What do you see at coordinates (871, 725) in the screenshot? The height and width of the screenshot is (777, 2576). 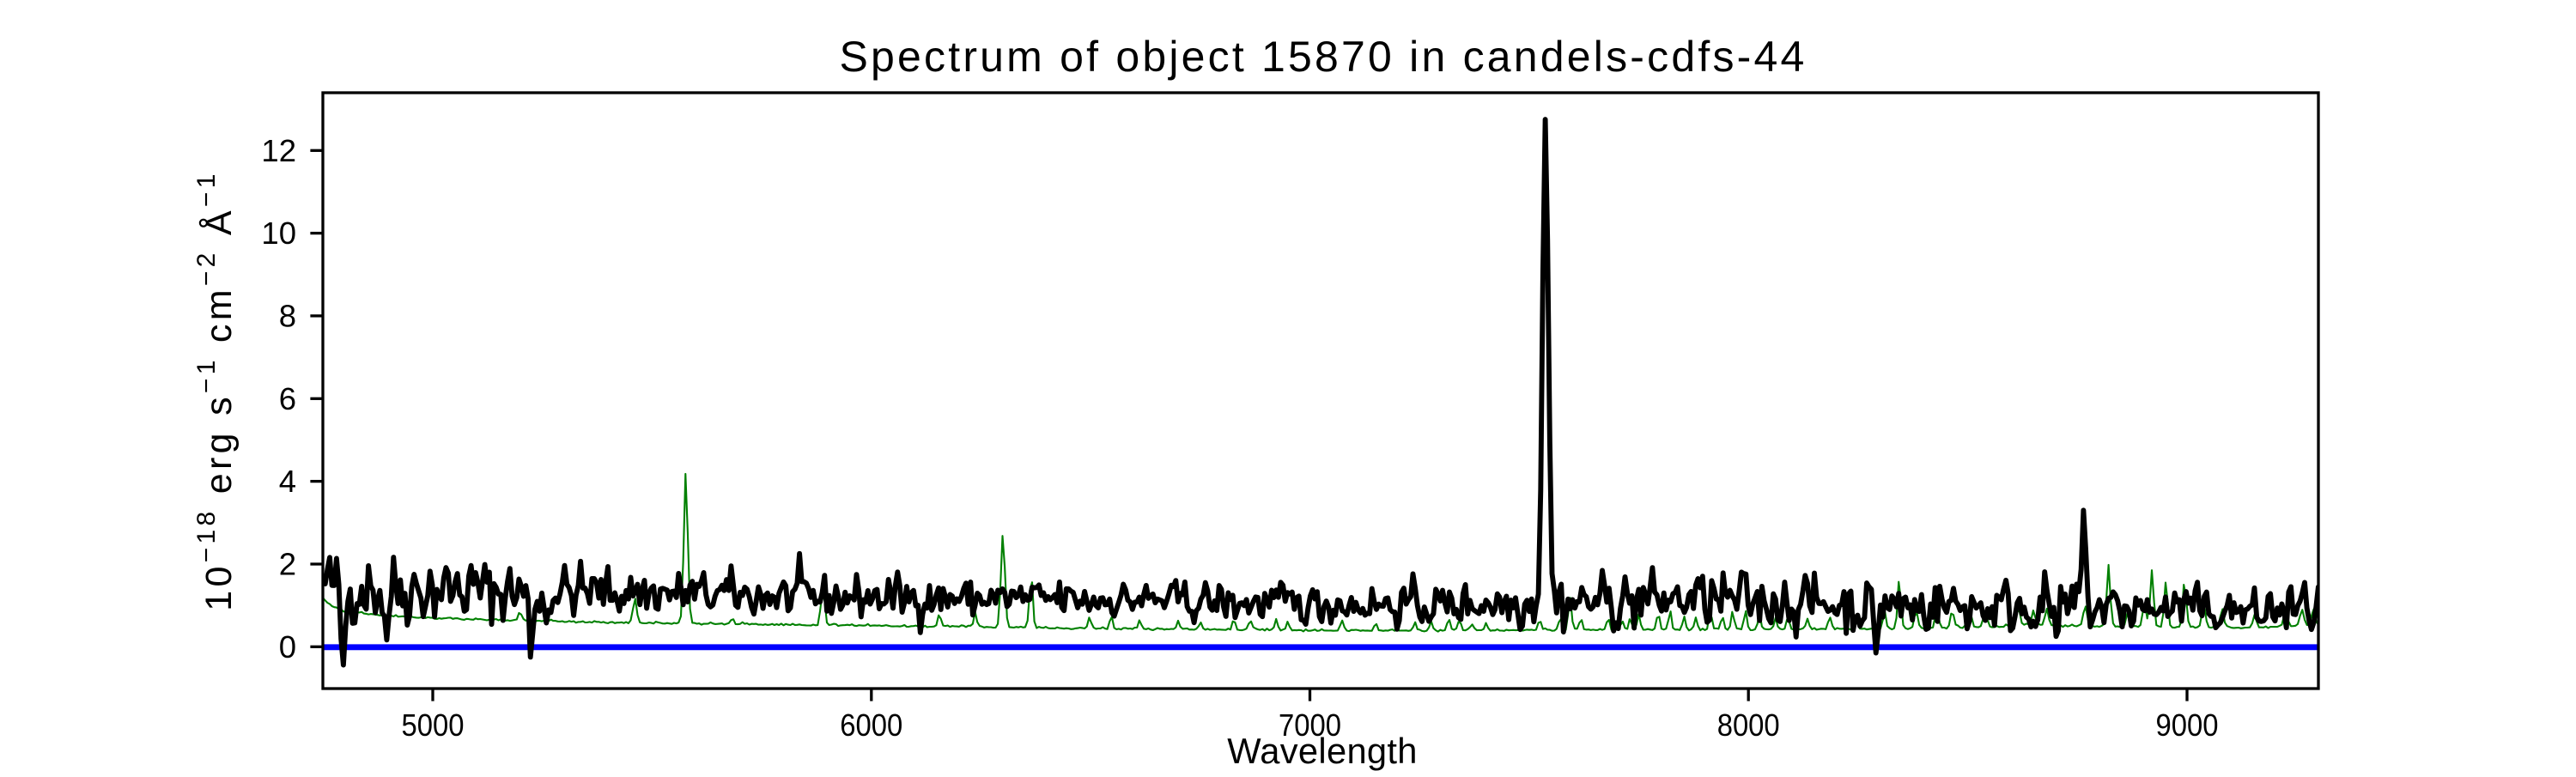 I see `svg-text: 6000` at bounding box center [871, 725].